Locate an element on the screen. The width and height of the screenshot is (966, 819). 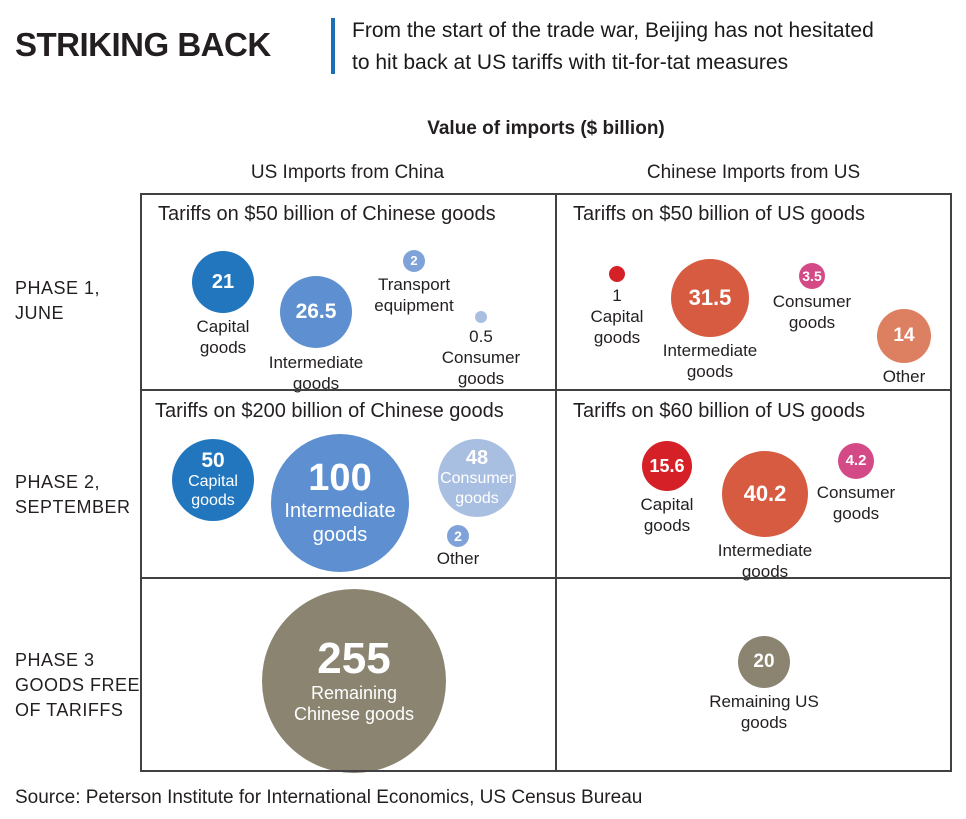
bubble-p1-china-intermediate-goods: 26.5 is located at coordinates (316, 312).